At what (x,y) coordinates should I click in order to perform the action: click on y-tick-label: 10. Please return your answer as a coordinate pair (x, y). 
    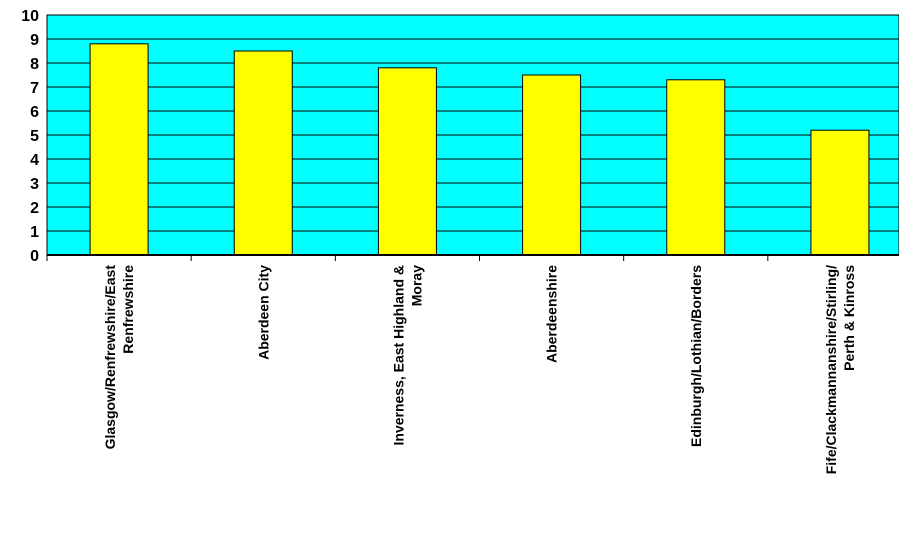
    Looking at the image, I should click on (30, 16).